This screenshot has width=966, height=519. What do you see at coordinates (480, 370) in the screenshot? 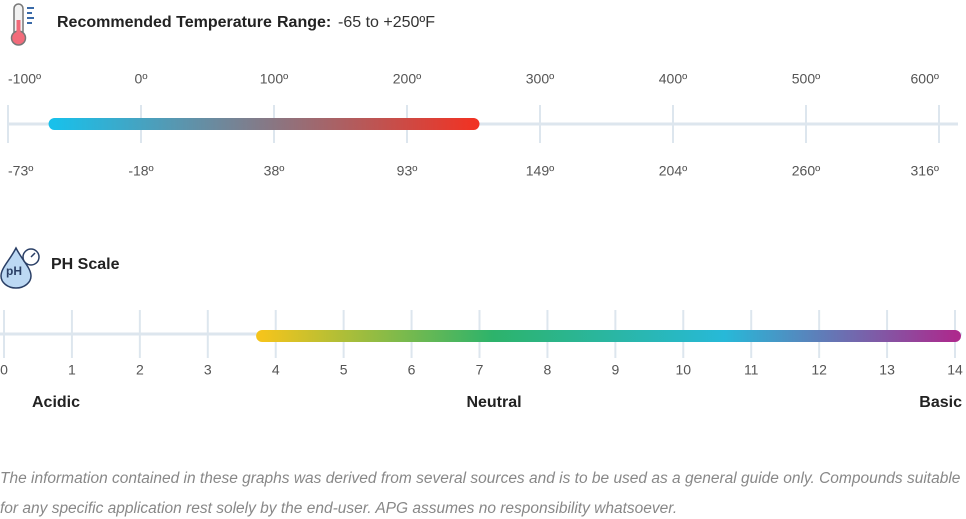
I see `ph-tick-label: 7` at bounding box center [480, 370].